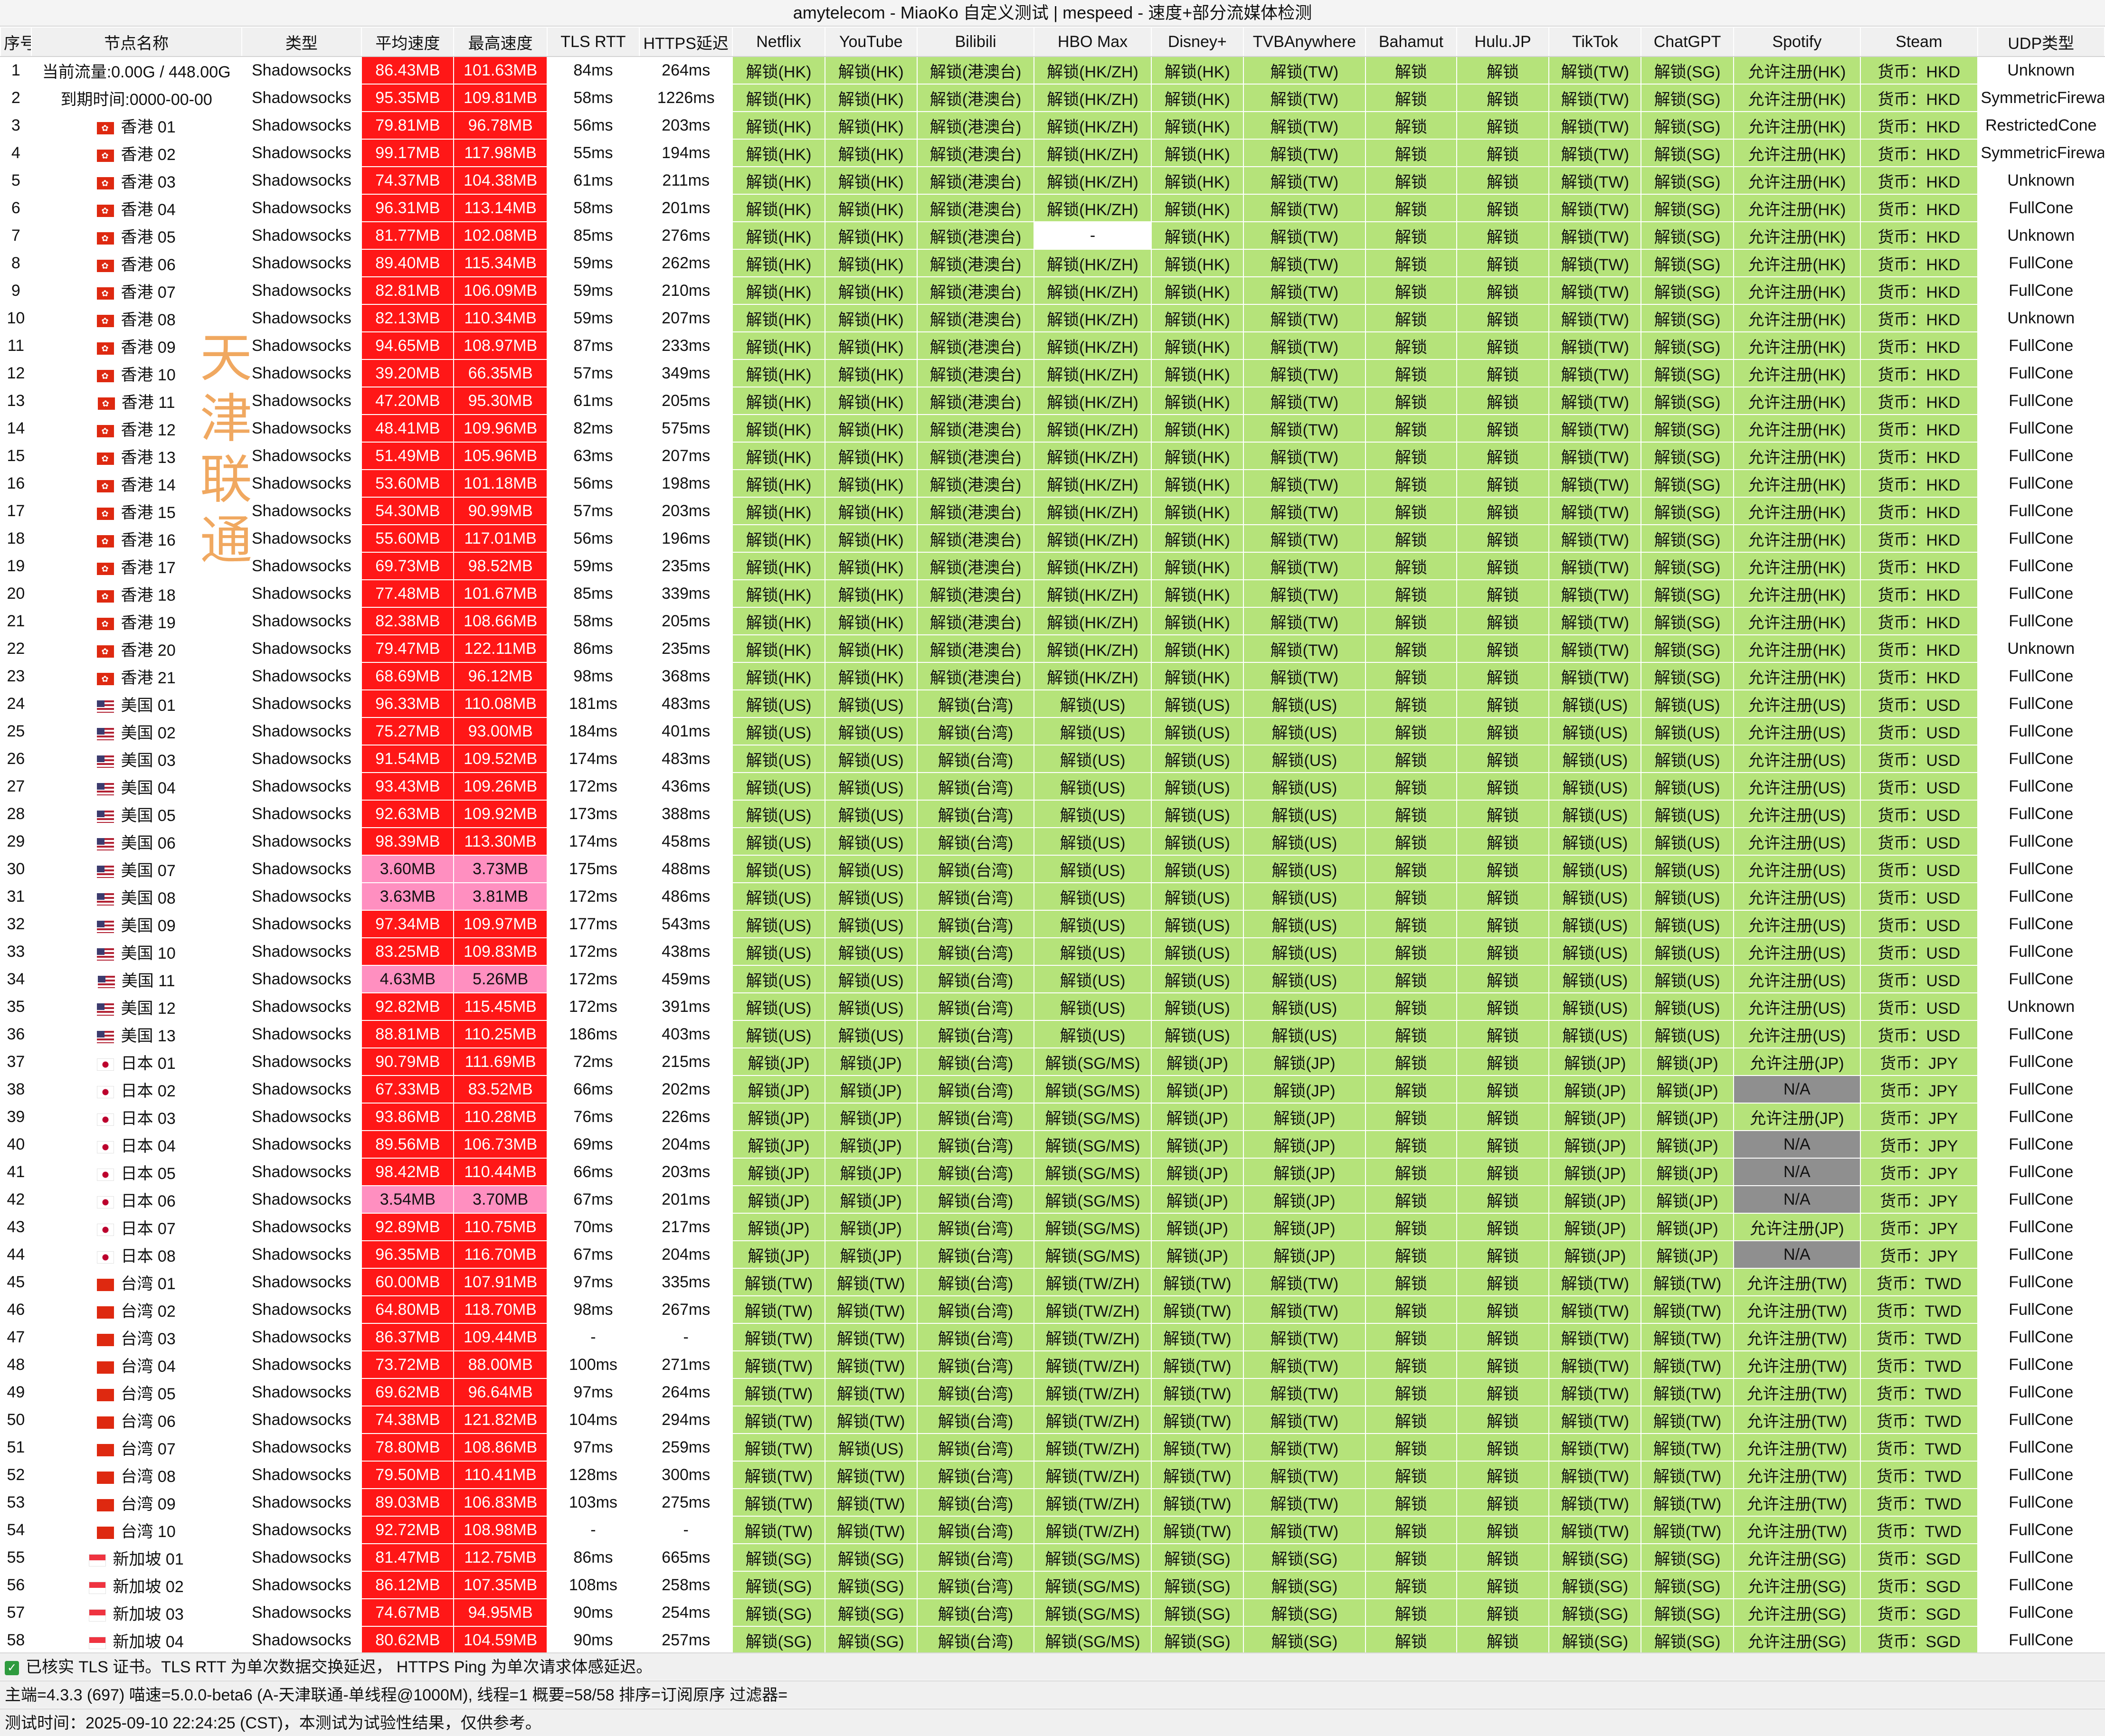  Describe the element at coordinates (408, 979) in the screenshot. I see `avg-speed-cell: 4.63MB` at that location.